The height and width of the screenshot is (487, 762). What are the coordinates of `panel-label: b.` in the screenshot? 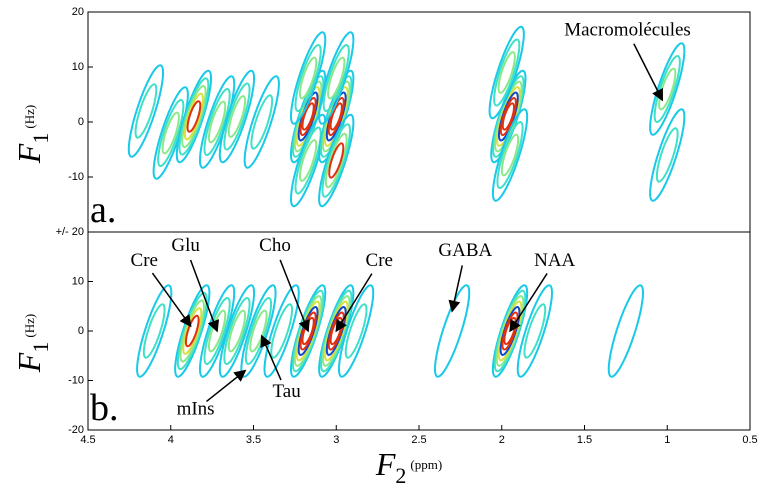 It's located at (104, 408).